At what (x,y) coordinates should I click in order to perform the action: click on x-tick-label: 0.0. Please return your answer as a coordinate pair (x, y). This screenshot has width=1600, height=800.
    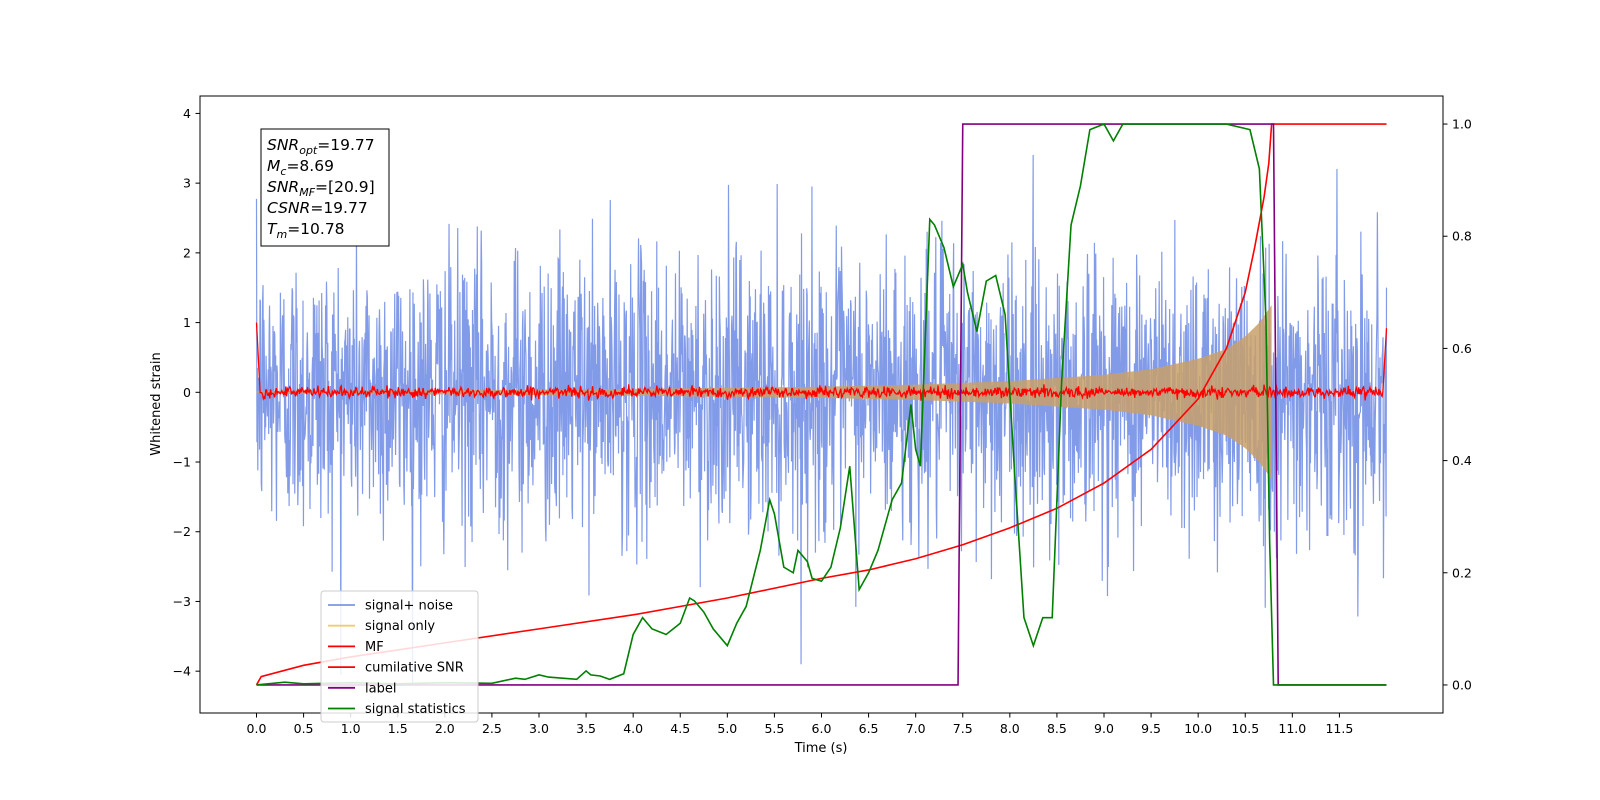
    Looking at the image, I should click on (257, 728).